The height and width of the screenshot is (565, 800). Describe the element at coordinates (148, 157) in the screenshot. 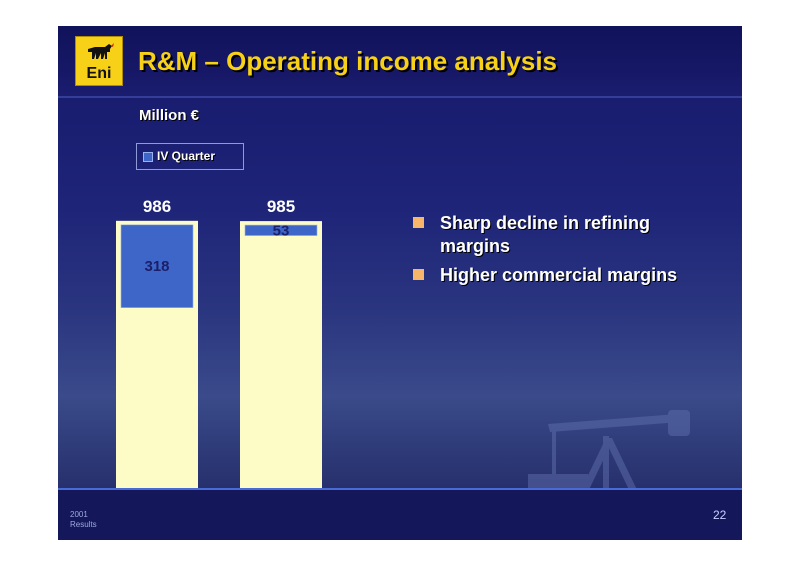

I see `legend-swatch` at that location.